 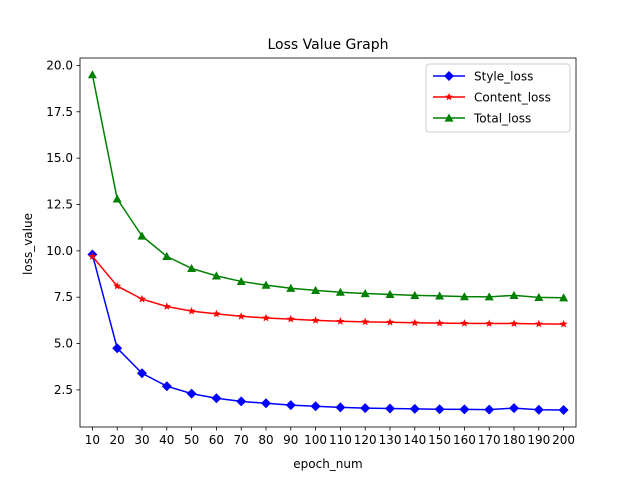 What do you see at coordinates (328, 45) in the screenshot?
I see `chart-title: Loss Value Graph` at bounding box center [328, 45].